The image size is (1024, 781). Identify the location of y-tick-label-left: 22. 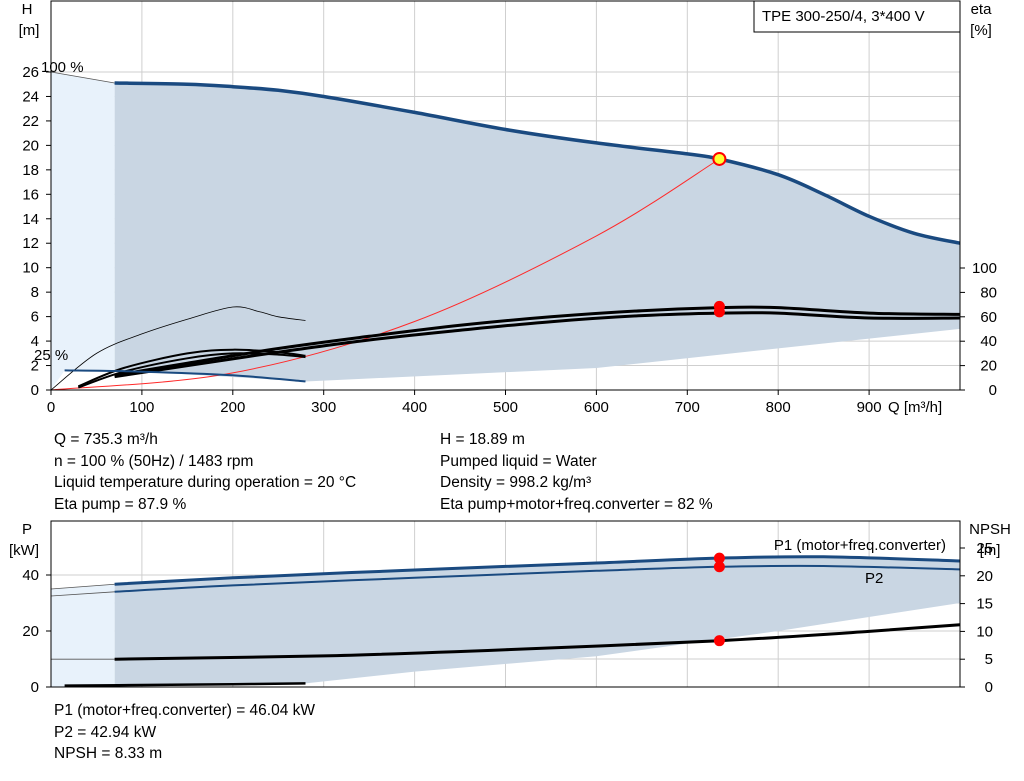
(30, 121).